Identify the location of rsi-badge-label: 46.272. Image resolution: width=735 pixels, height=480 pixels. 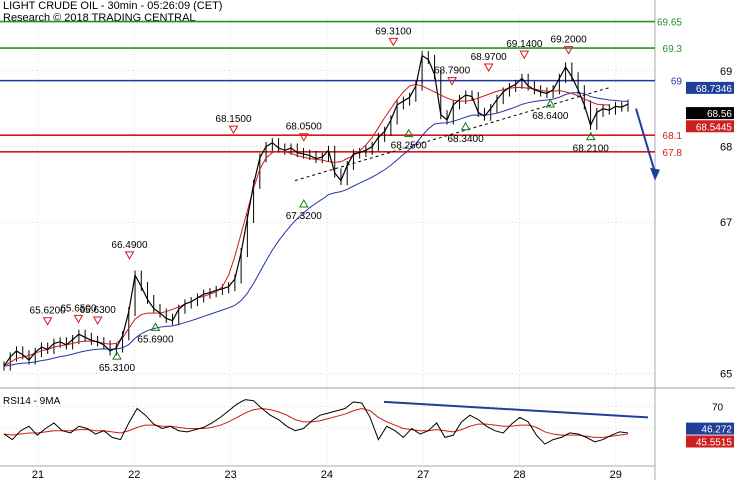
(716, 430).